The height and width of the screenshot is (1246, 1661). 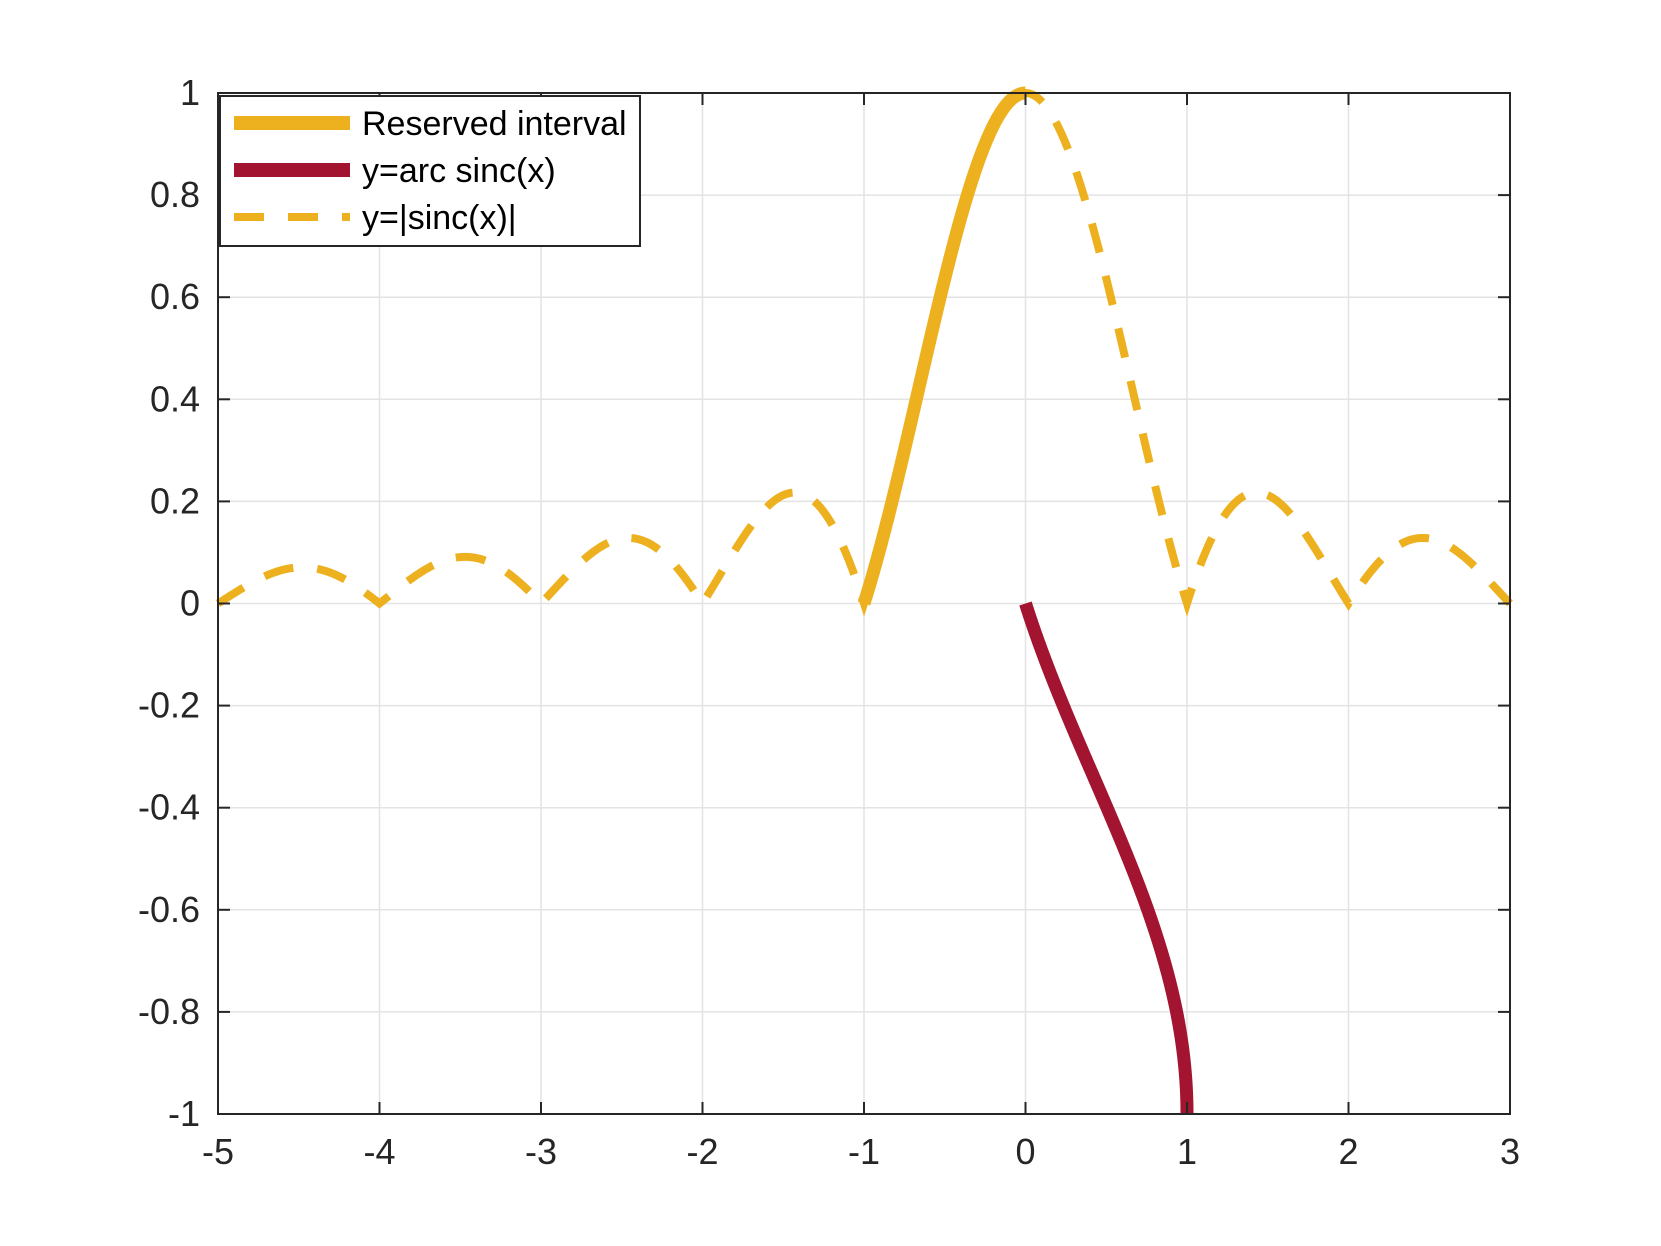 What do you see at coordinates (175, 296) in the screenshot?
I see `y-tick-label: 0.6` at bounding box center [175, 296].